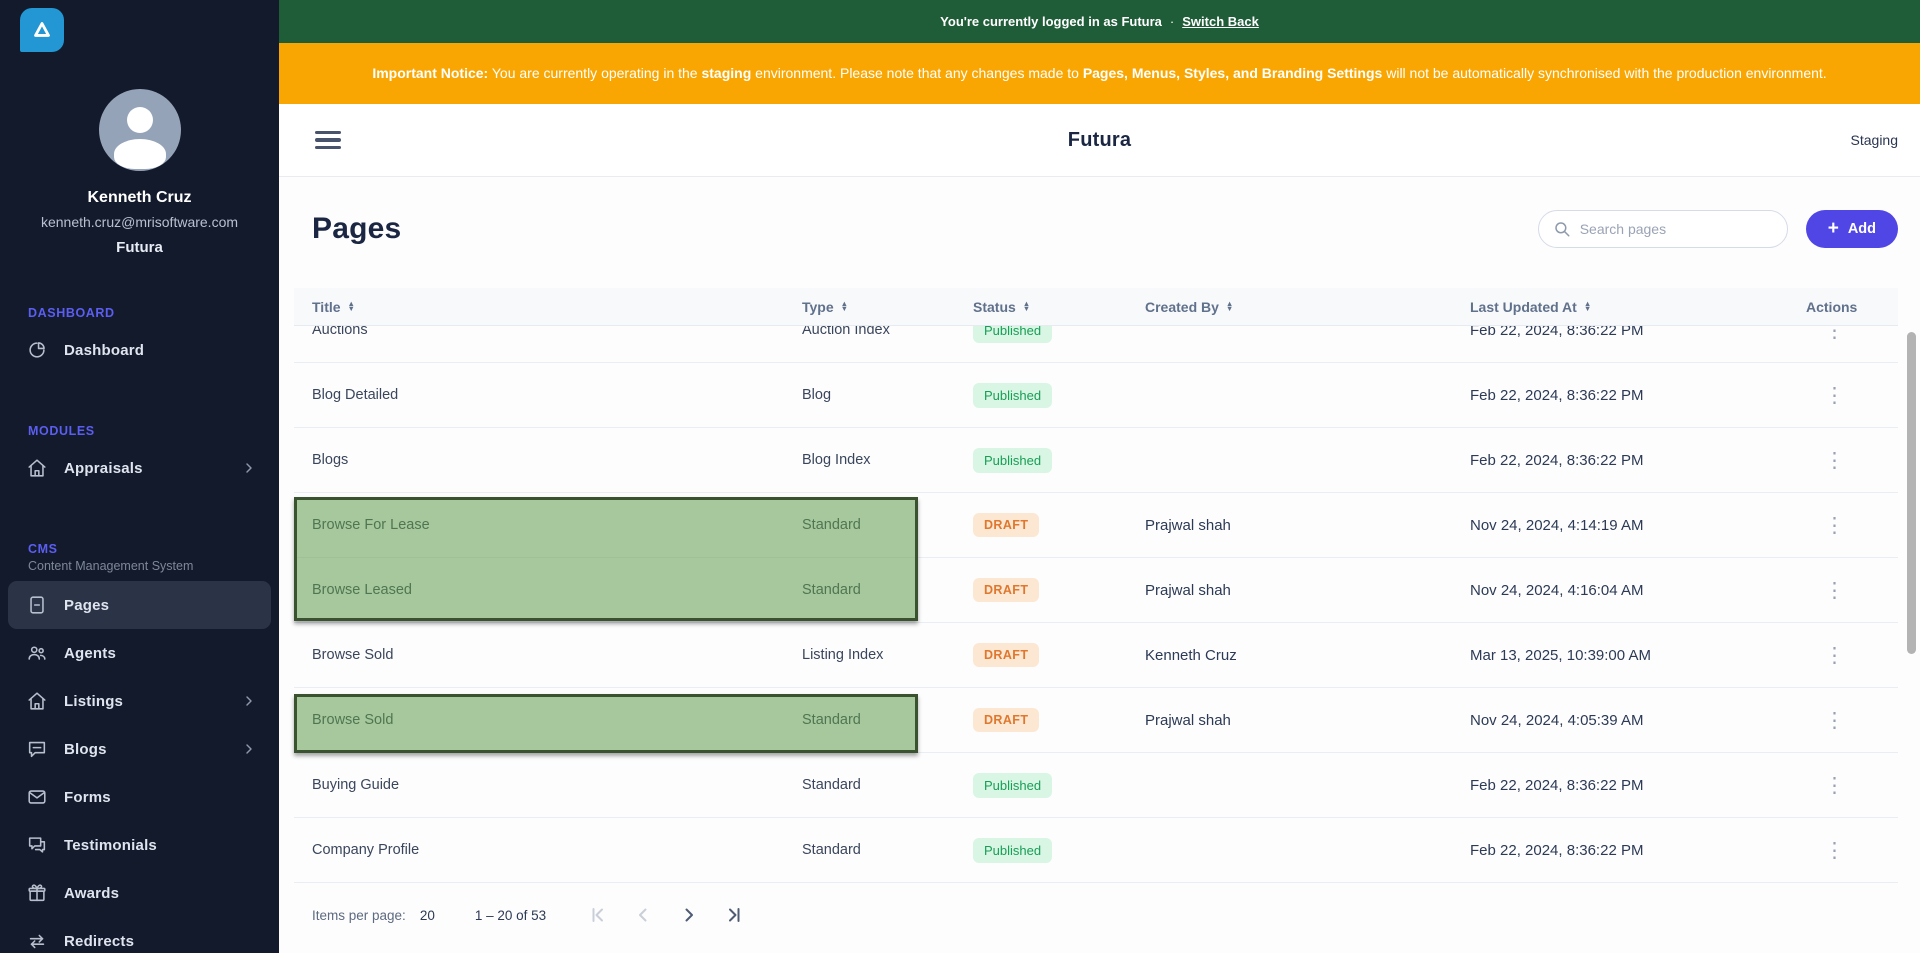  I want to click on created-by-cell: Kenneth Cruz, so click(1191, 655).